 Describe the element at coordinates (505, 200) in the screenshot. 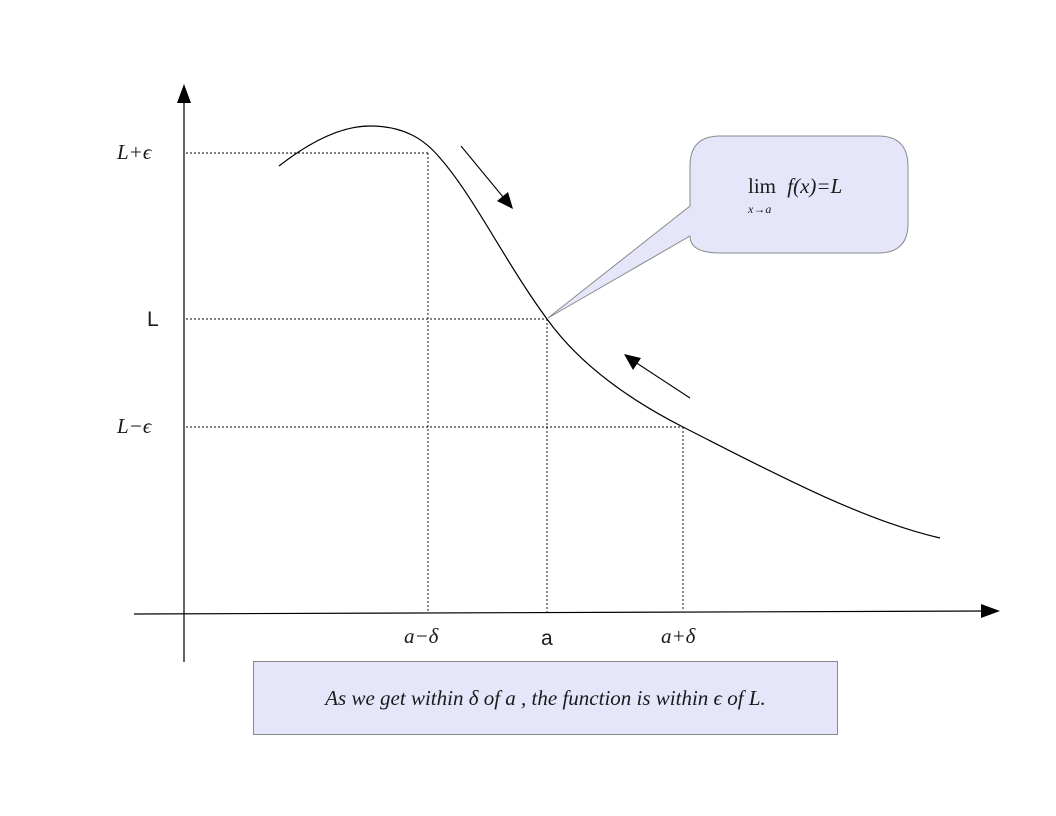

I see `approach-arrow-from-left-head` at that location.